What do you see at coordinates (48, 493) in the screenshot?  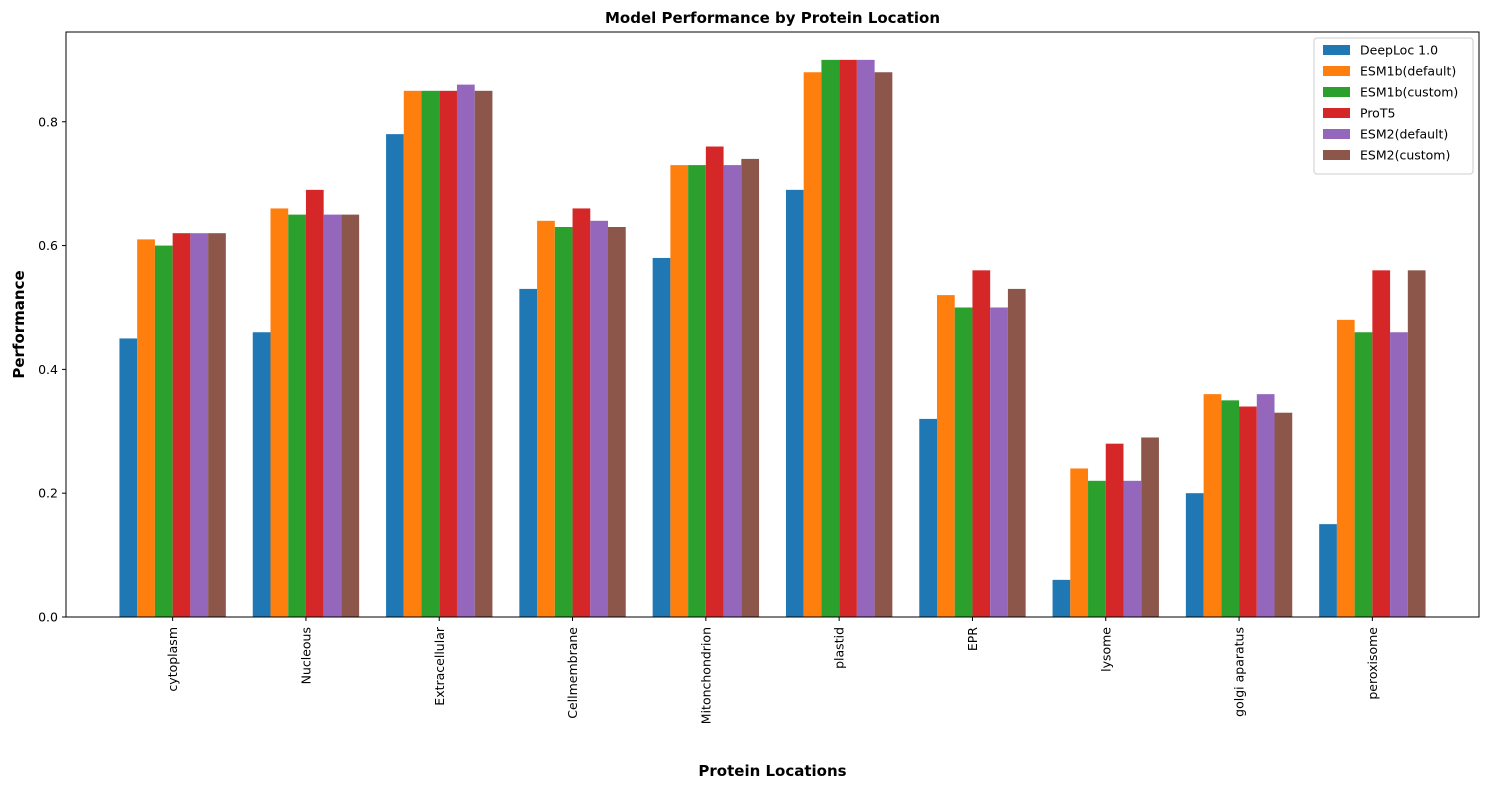 I see `y-tick-label: 0.2` at bounding box center [48, 493].